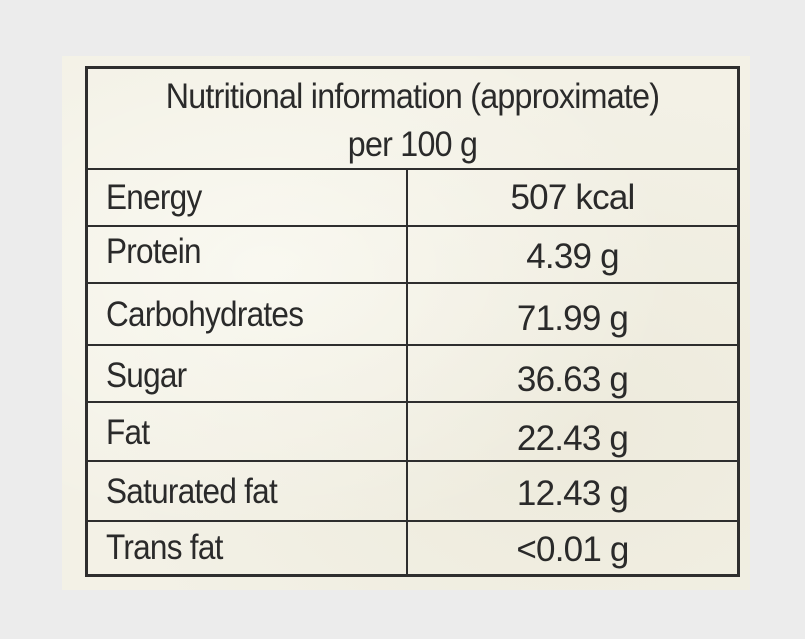  Describe the element at coordinates (248, 373) in the screenshot. I see `nutrient-name-cell: Sugar` at that location.